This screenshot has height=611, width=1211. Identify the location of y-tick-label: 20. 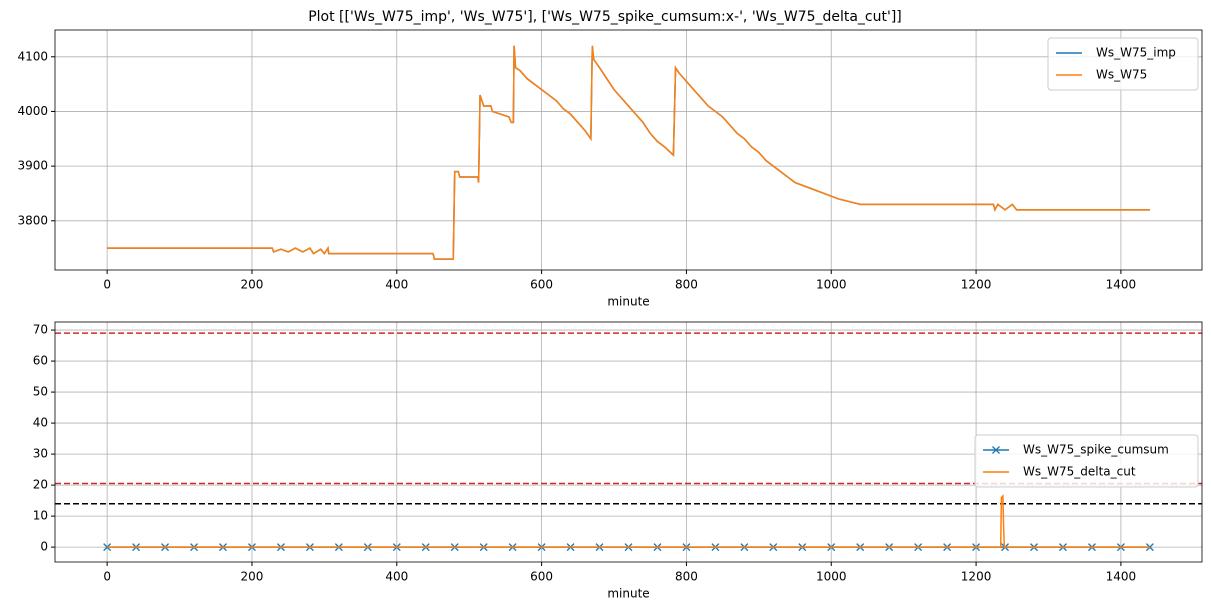
(40, 485).